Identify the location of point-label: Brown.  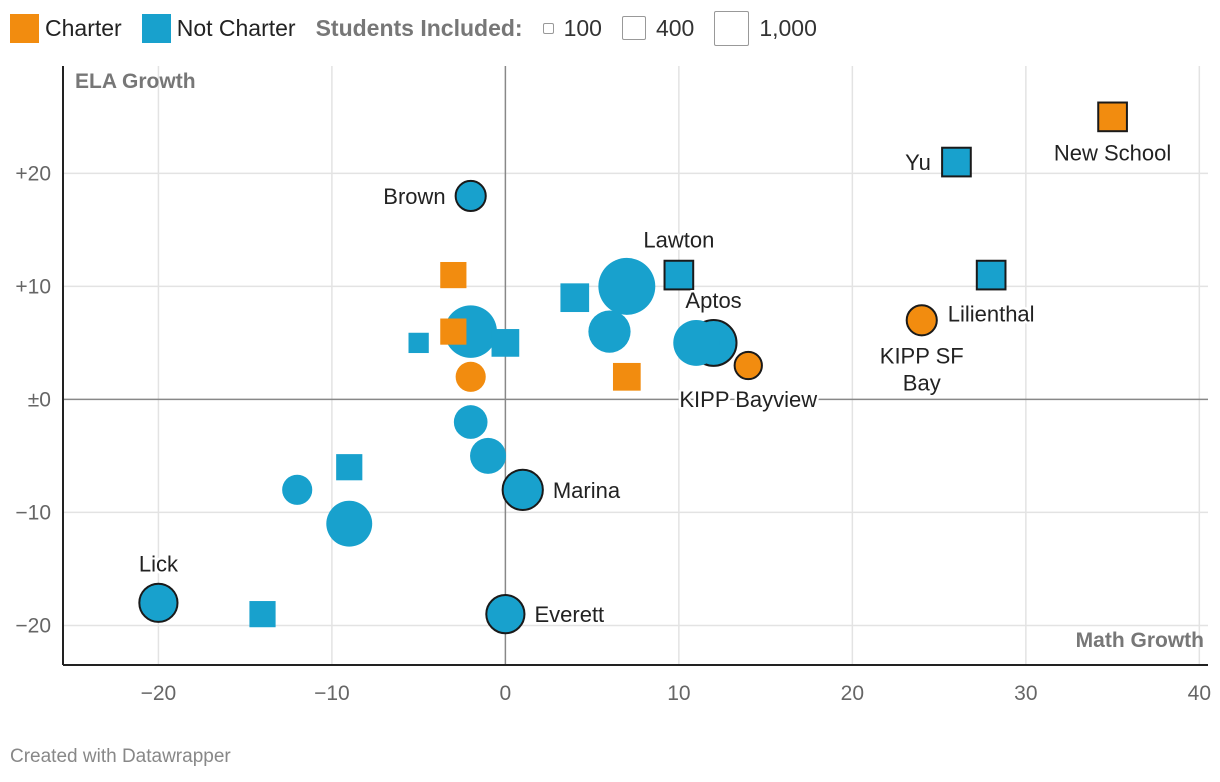
(414, 196).